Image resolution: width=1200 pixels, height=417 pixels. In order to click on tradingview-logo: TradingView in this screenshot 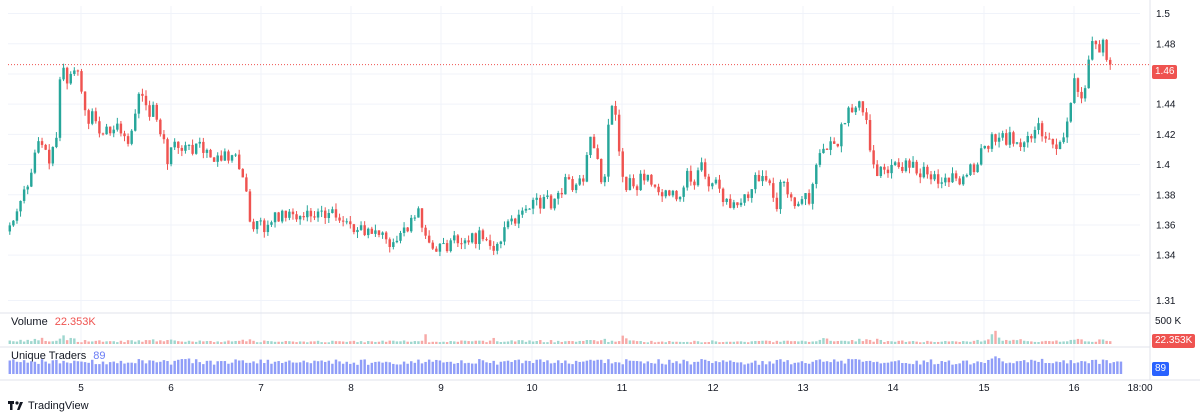, I will do `click(48, 406)`.